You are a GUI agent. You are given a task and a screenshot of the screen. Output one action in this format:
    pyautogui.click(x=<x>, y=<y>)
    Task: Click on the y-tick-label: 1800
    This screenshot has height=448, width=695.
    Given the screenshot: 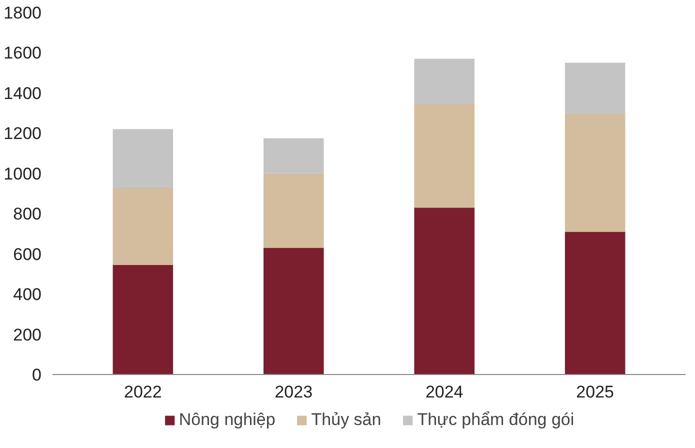 What is the action you would take?
    pyautogui.click(x=23, y=13)
    